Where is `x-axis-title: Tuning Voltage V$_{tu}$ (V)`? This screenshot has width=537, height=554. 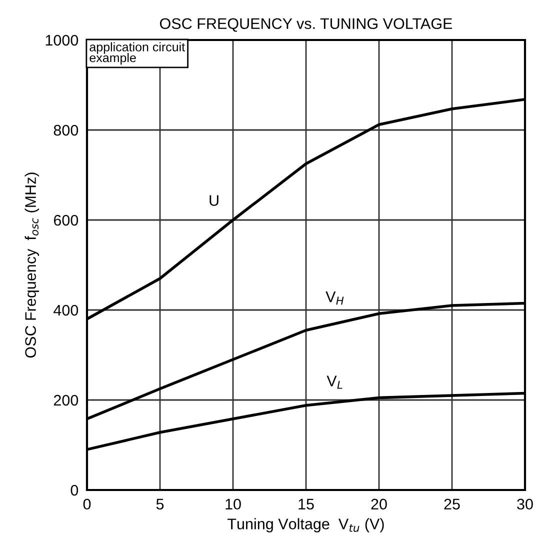
x-axis-title: Tuning Voltage V$_{tu}$ (V) is located at coordinates (306, 525).